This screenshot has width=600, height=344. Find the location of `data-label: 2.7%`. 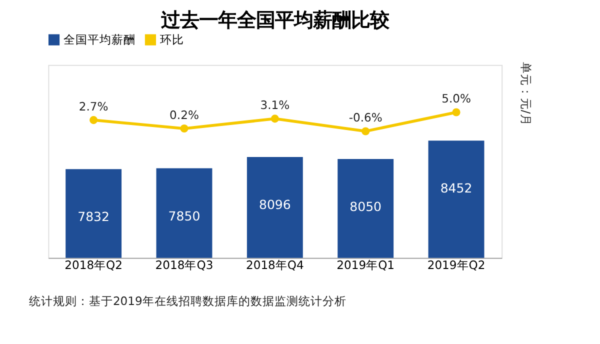

data-label: 2.7% is located at coordinates (93, 106).